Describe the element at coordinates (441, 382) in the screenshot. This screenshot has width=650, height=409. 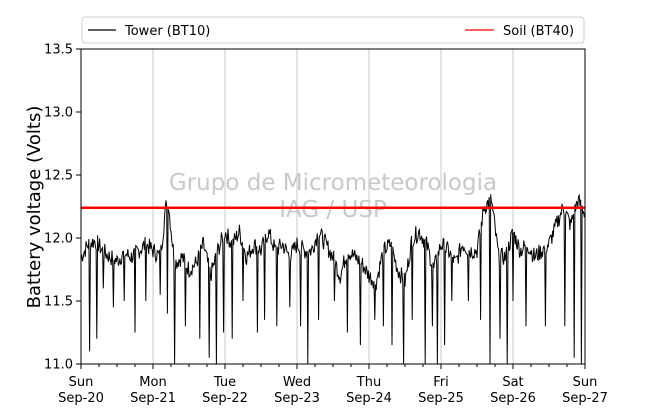
I see `x-tick-day: Fri` at that location.